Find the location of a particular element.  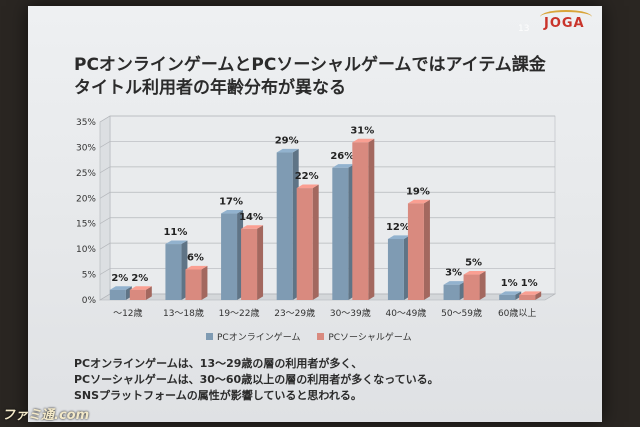

data-label: 5% is located at coordinates (473, 263).